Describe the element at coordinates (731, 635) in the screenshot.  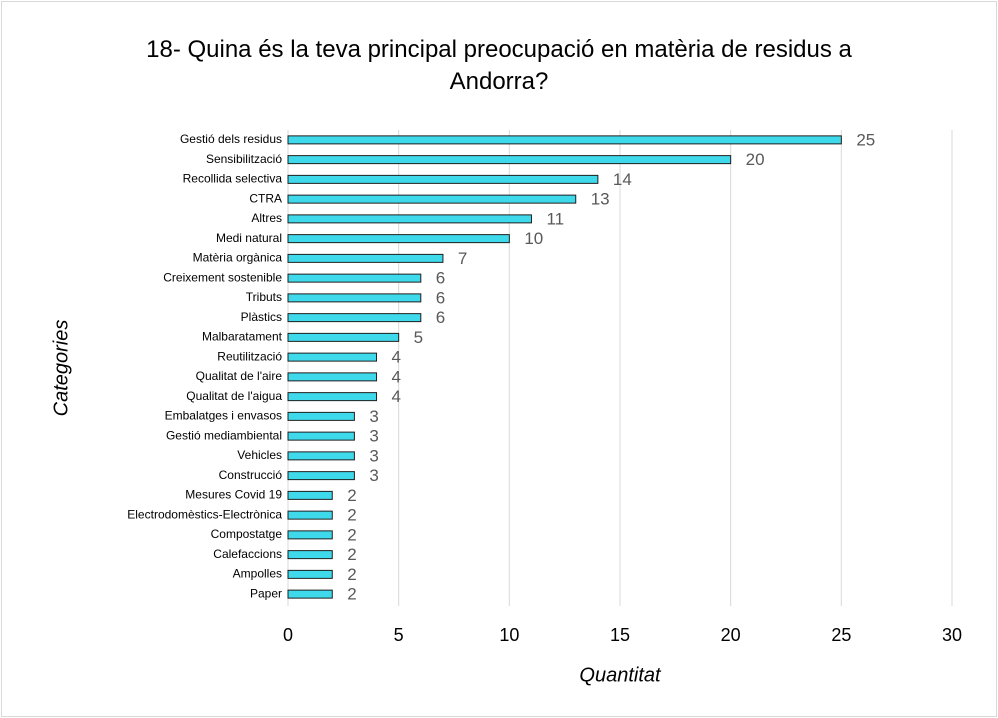
I see `x-tick-label: 20` at that location.